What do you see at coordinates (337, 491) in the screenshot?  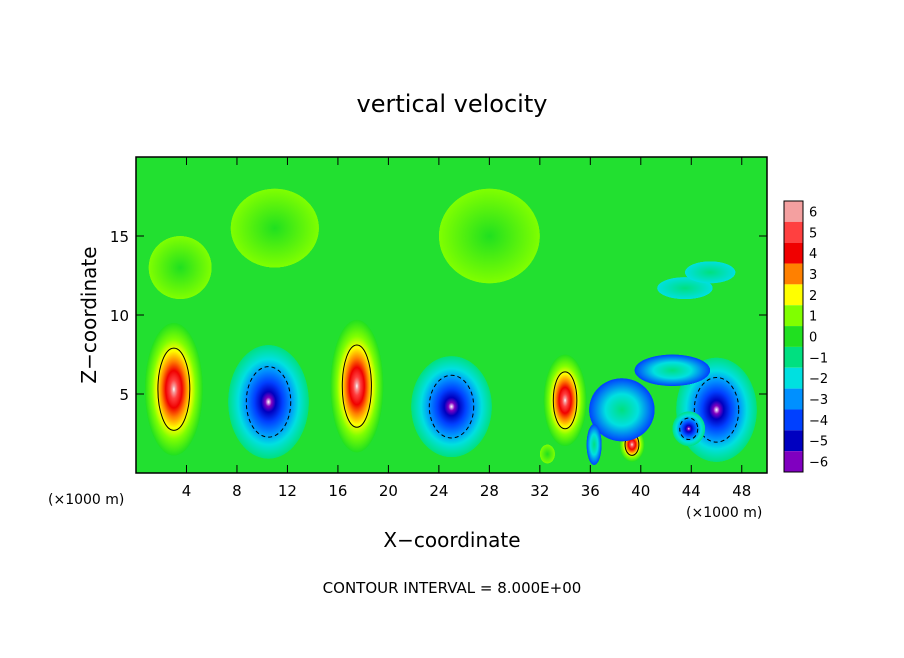 I see `x-tick-label: 16` at bounding box center [337, 491].